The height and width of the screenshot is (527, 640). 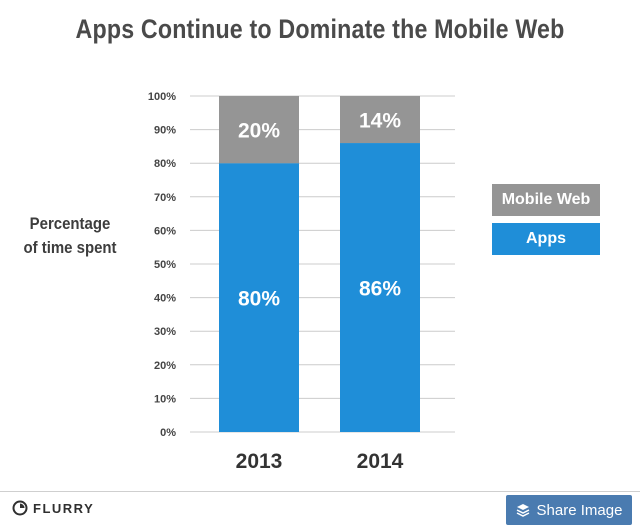 I want to click on chart-title: Apps Continue to Dominate the Mobile Web, so click(x=320, y=29).